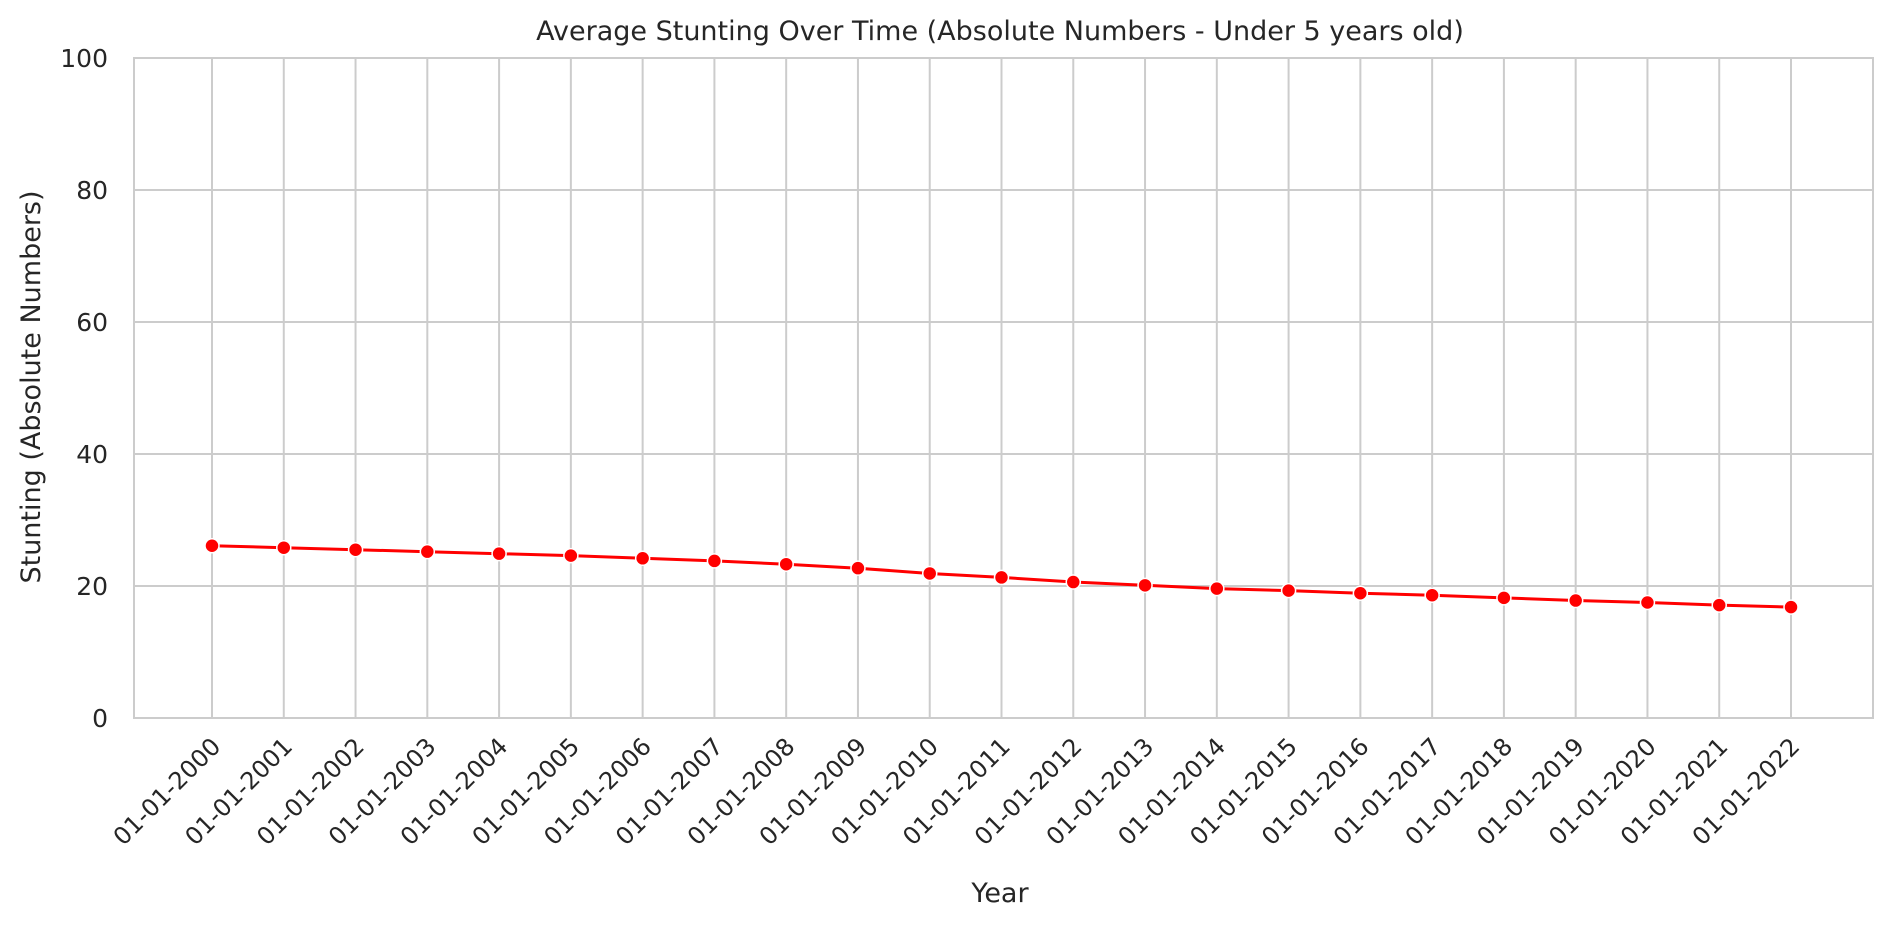 This screenshot has height=931, width=1888. Describe the element at coordinates (999, 893) in the screenshot. I see `x-axis-label: Year` at that location.